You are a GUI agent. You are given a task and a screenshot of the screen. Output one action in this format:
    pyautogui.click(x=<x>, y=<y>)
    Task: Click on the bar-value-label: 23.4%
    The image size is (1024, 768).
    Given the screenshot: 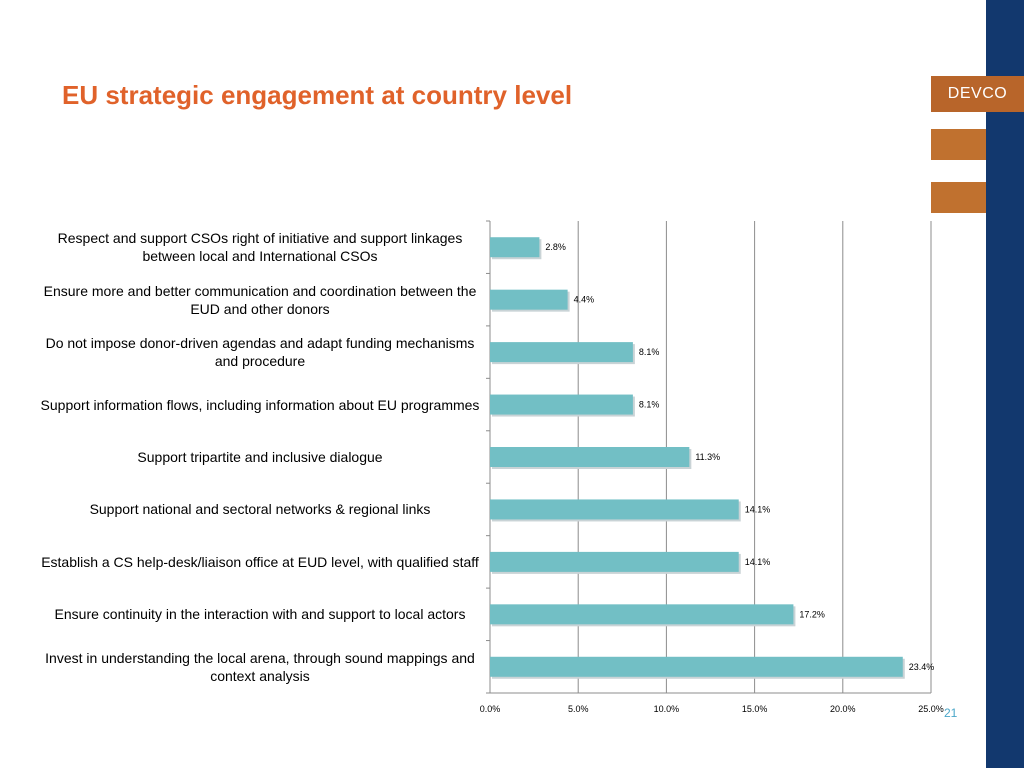 What is the action you would take?
    pyautogui.click(x=922, y=667)
    